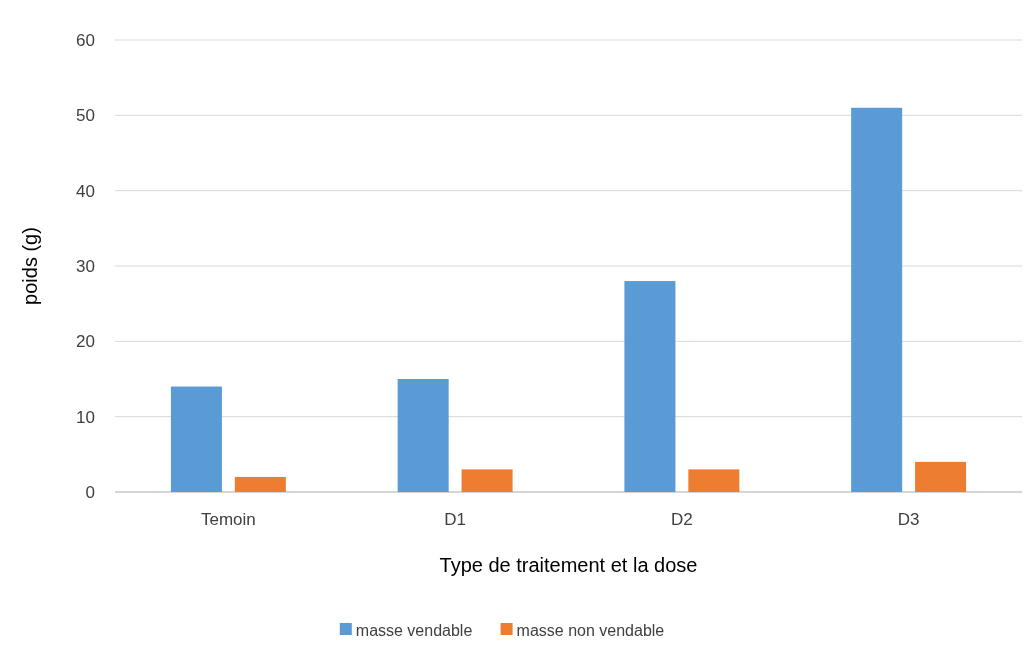 The image size is (1034, 668). What do you see at coordinates (85, 417) in the screenshot?
I see `y-tick-label: 10` at bounding box center [85, 417].